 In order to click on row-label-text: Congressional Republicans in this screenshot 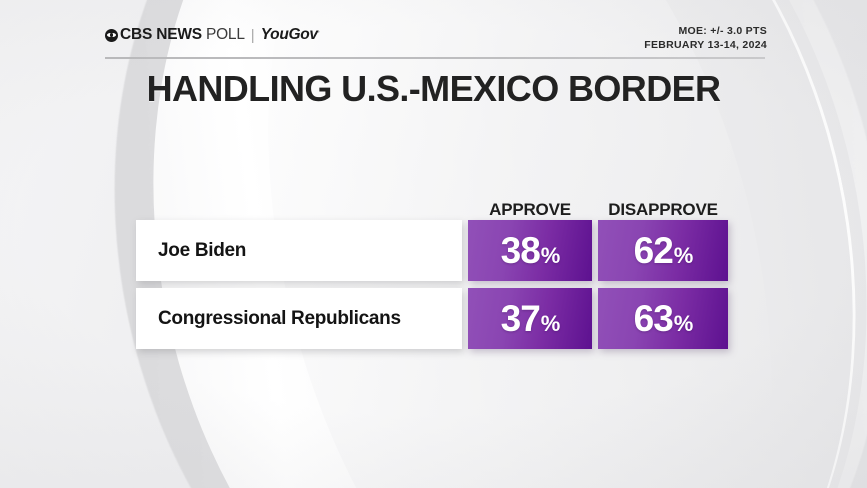, I will do `click(279, 318)`.